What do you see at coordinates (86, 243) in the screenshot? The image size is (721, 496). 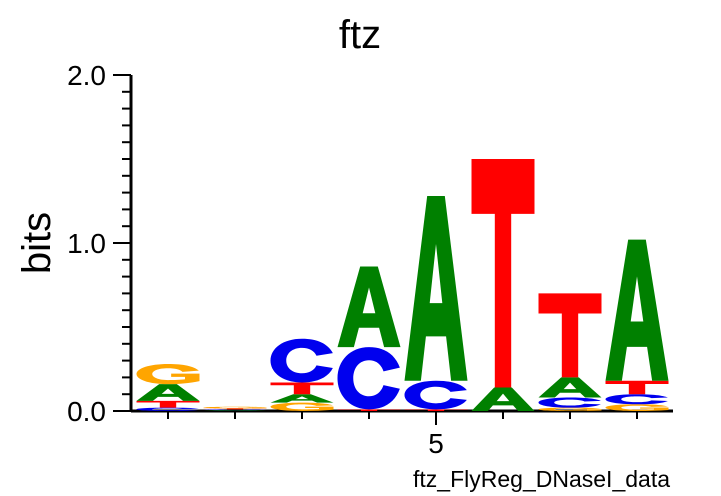 I see `y-tick-label: 1.0` at bounding box center [86, 243].